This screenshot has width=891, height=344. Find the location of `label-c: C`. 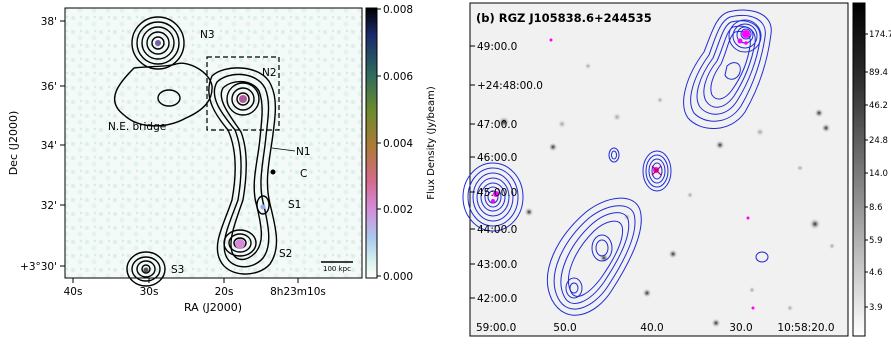

label-c: C is located at coordinates (303, 174).